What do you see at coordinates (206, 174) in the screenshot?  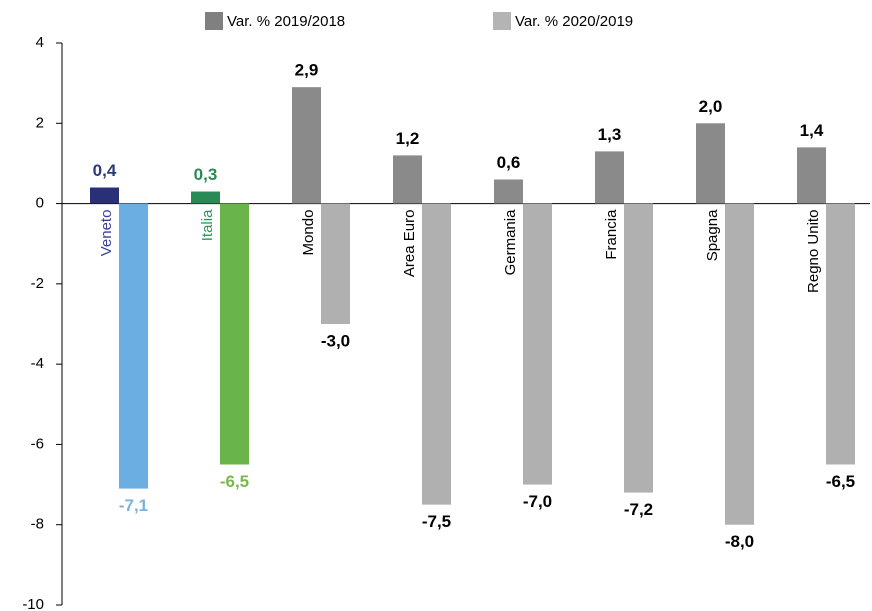 I see `value-label: 0,3` at bounding box center [206, 174].